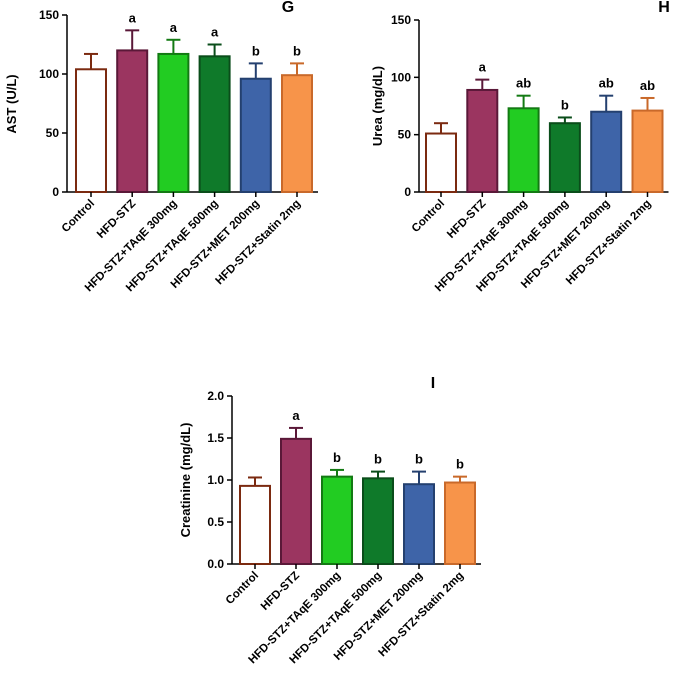 The height and width of the screenshot is (680, 685). Describe the element at coordinates (255, 135) in the screenshot. I see `panel-g-bar-hfd-stz-met-200mg` at that location.